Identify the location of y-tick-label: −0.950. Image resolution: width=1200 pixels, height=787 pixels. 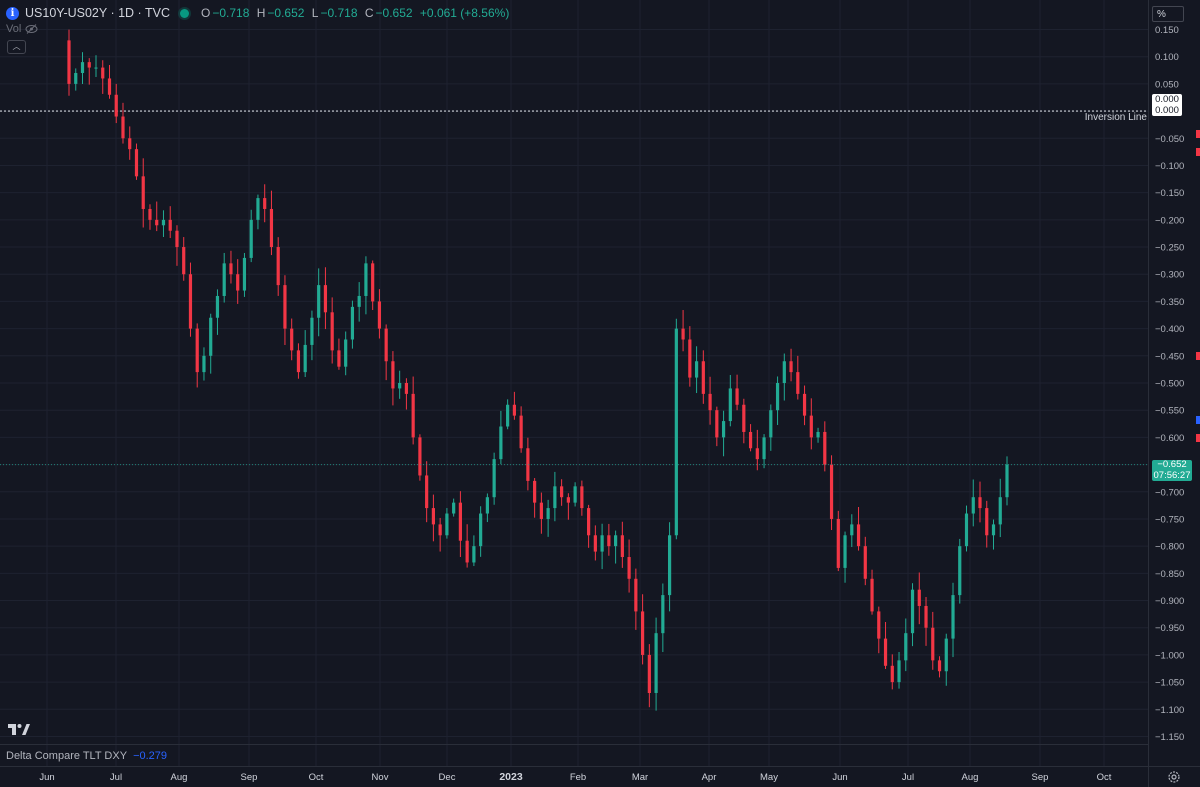
(1169, 628).